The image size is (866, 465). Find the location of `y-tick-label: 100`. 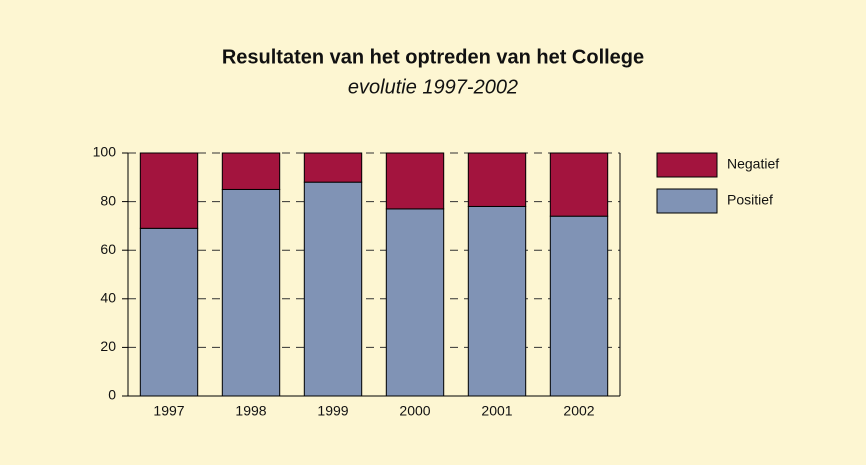

y-tick-label: 100 is located at coordinates (105, 152).